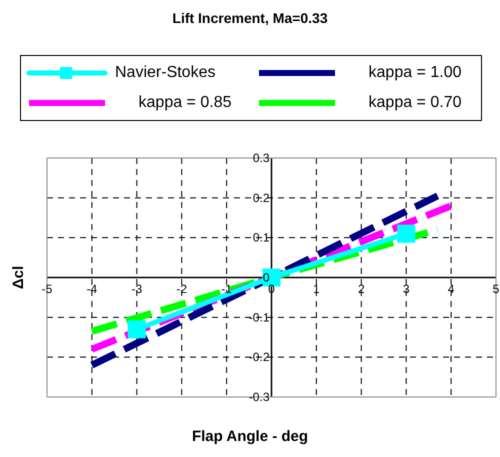  Describe the element at coordinates (259, 397) in the screenshot. I see `y-tick-label: -0.3` at that location.